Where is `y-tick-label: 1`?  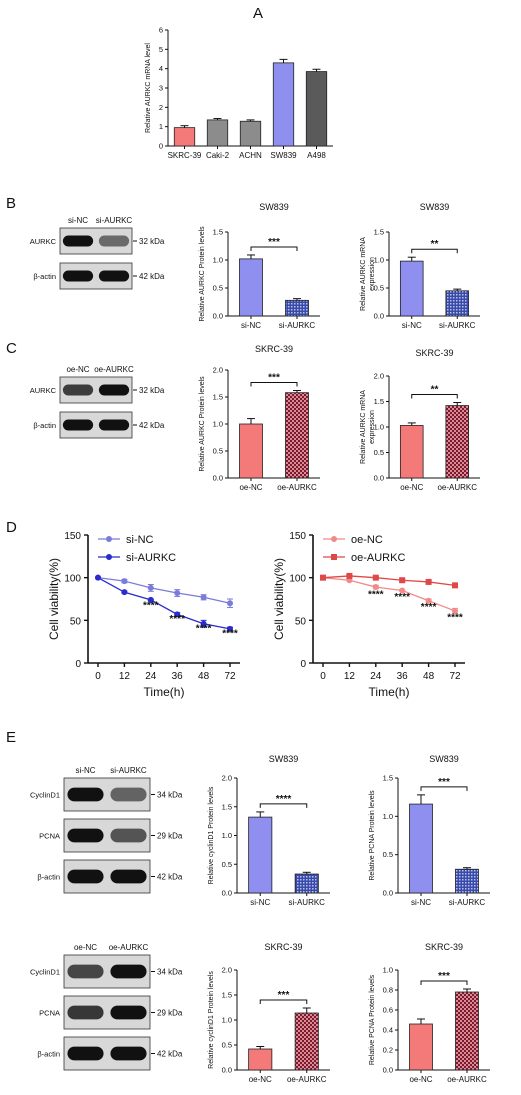
y-tick-label: 1 is located at coordinates (161, 126).